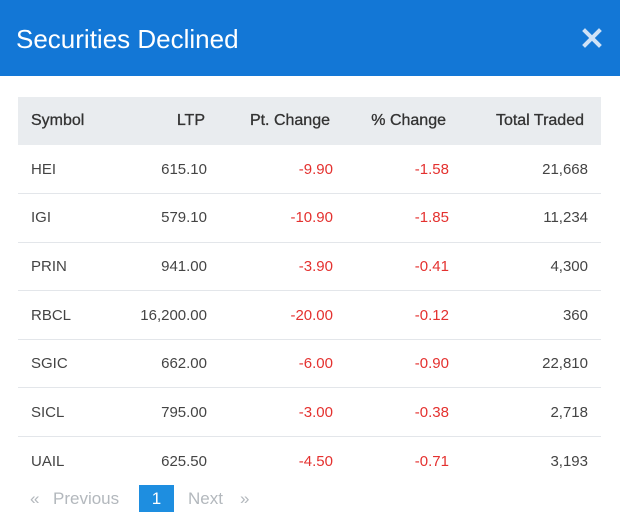  Describe the element at coordinates (184, 169) in the screenshot. I see `cell-ltp: 615.10` at that location.